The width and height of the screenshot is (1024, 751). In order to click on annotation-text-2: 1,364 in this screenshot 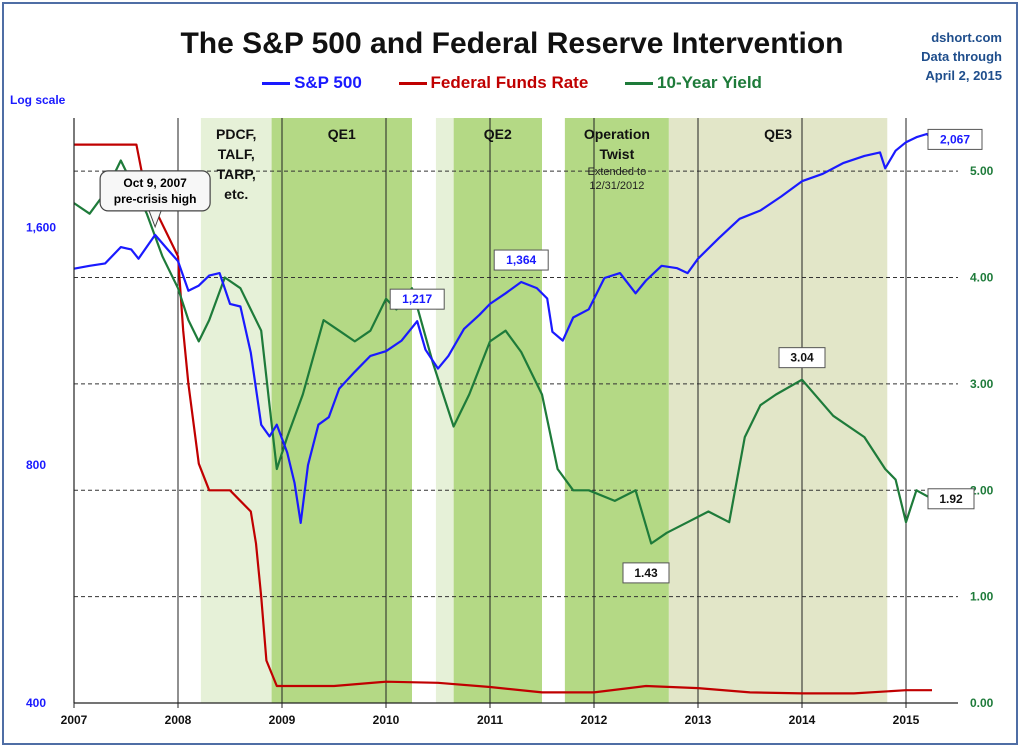, I will do `click(521, 260)`.